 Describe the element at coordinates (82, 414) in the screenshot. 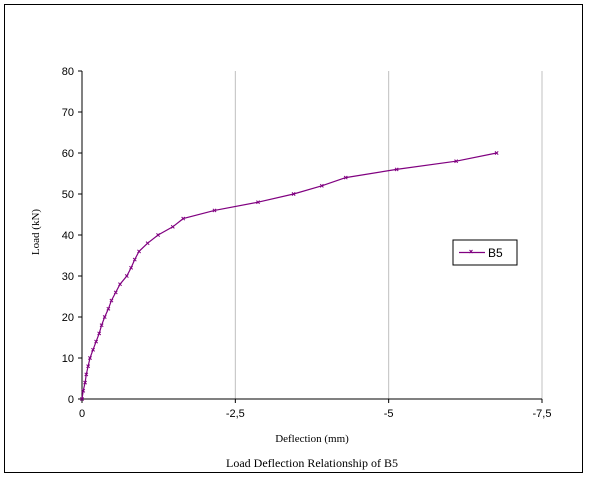

I see `x-tick-label: 0` at that location.